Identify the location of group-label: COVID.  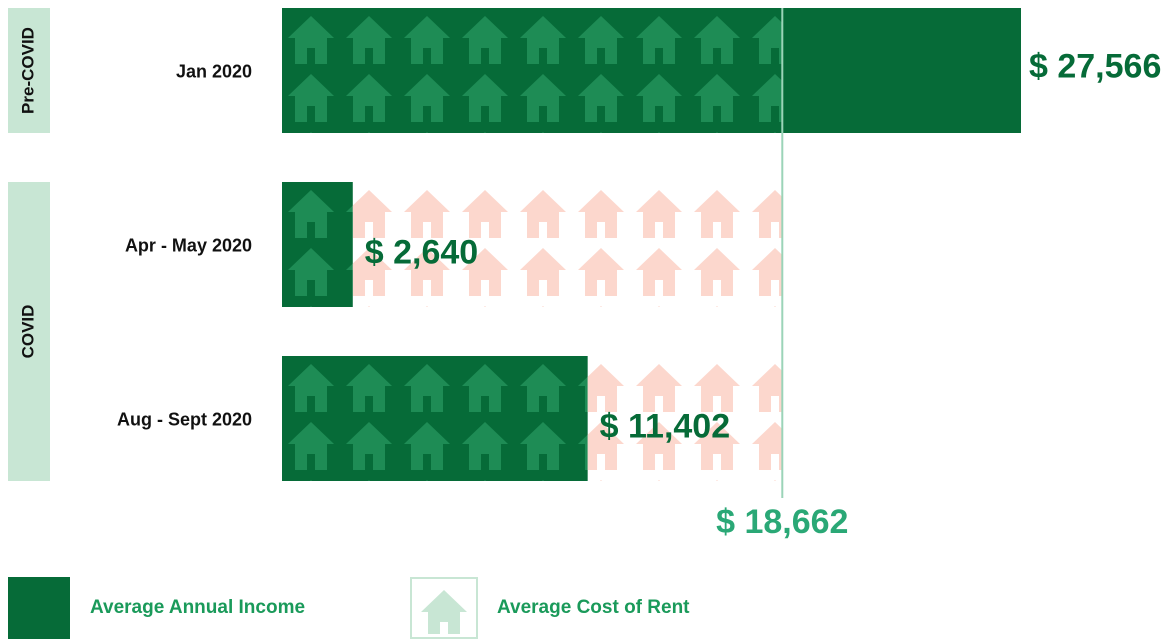
(27, 332).